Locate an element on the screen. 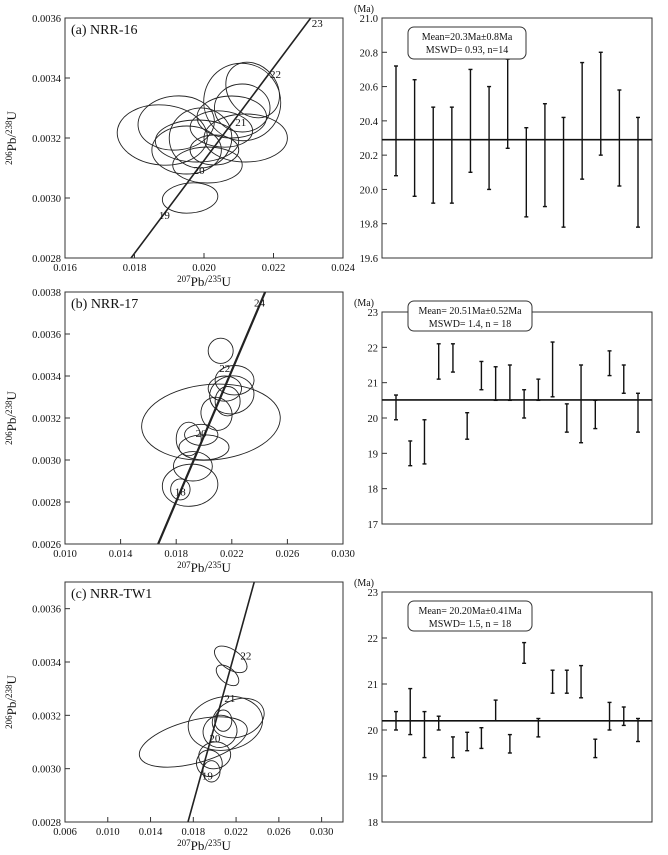 The image size is (668, 855). y-tick-label: 19.6 is located at coordinates (369, 259).